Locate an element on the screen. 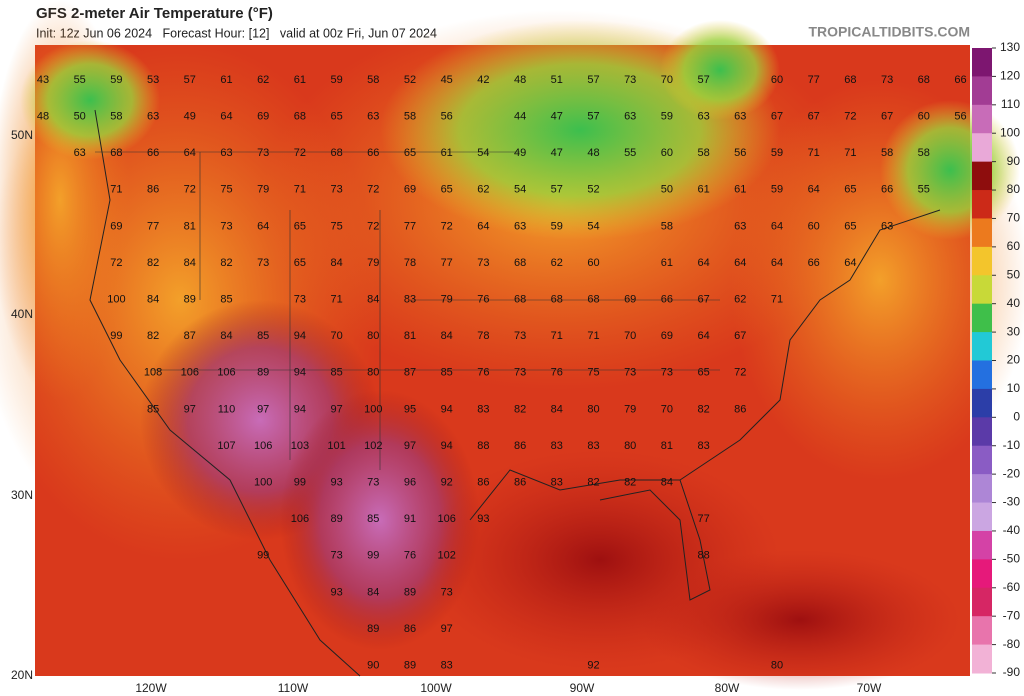 The width and height of the screenshot is (1024, 696). temperature-label: 88 is located at coordinates (483, 446).